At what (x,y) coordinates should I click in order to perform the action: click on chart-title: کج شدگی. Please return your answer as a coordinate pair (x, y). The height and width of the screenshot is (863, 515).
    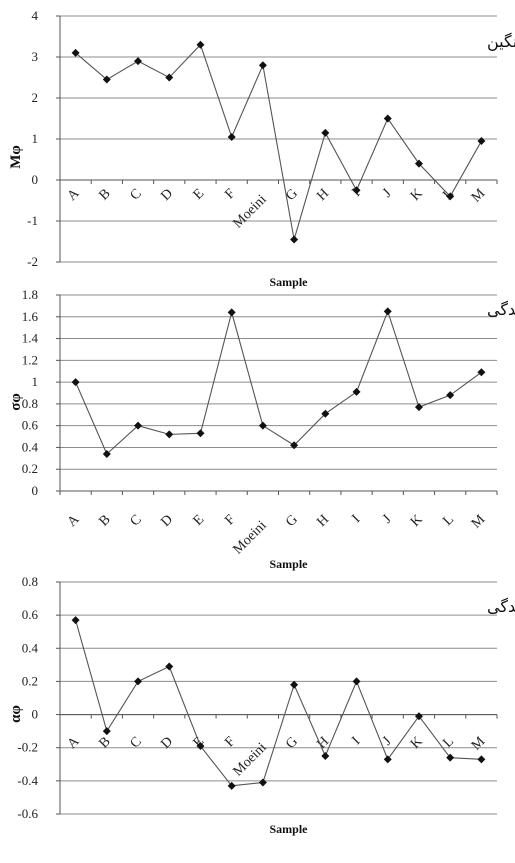
    Looking at the image, I should click on (501, 606).